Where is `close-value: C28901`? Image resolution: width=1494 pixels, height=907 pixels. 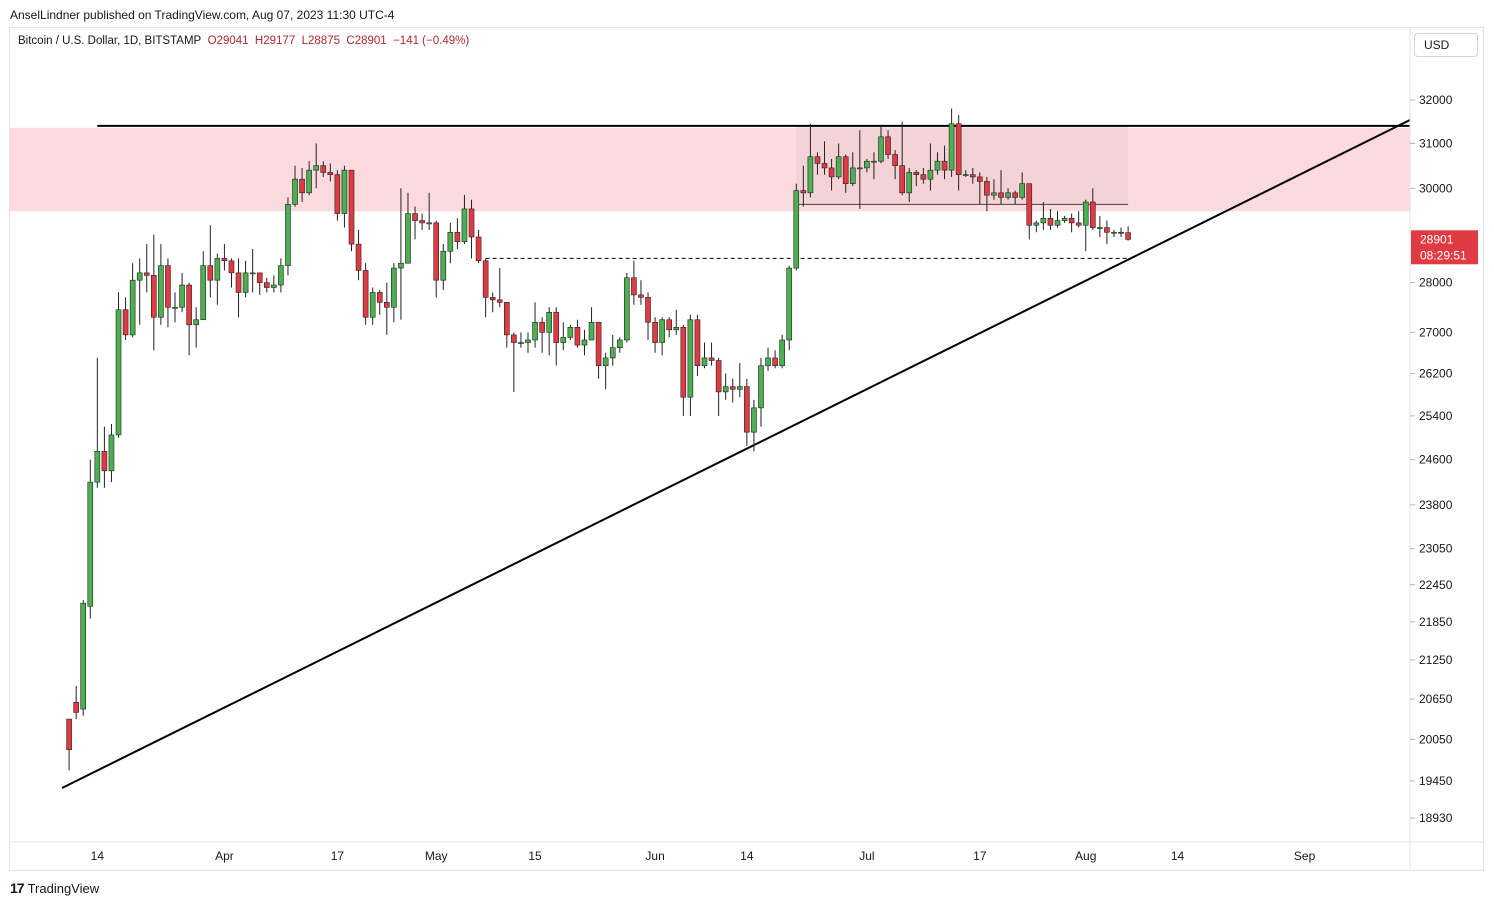
close-value: C28901 is located at coordinates (366, 41).